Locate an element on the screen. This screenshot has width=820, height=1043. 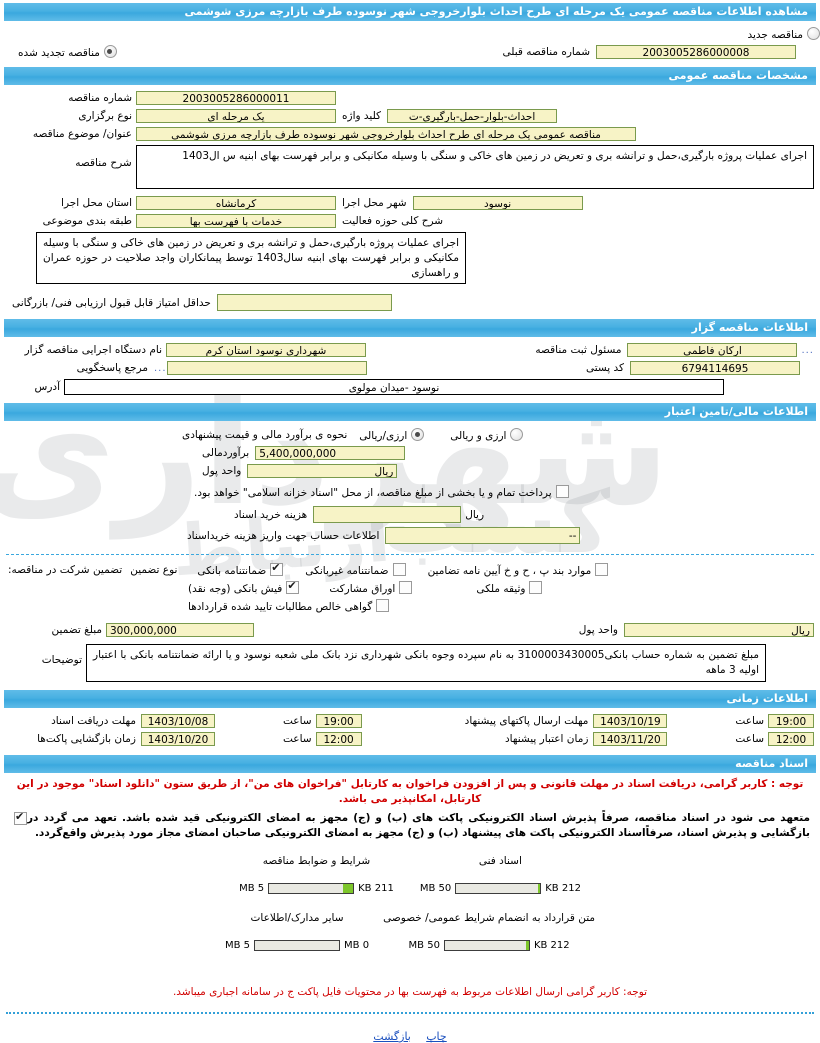
radio-new-label: مناقصه جدید is located at coordinates (775, 35).